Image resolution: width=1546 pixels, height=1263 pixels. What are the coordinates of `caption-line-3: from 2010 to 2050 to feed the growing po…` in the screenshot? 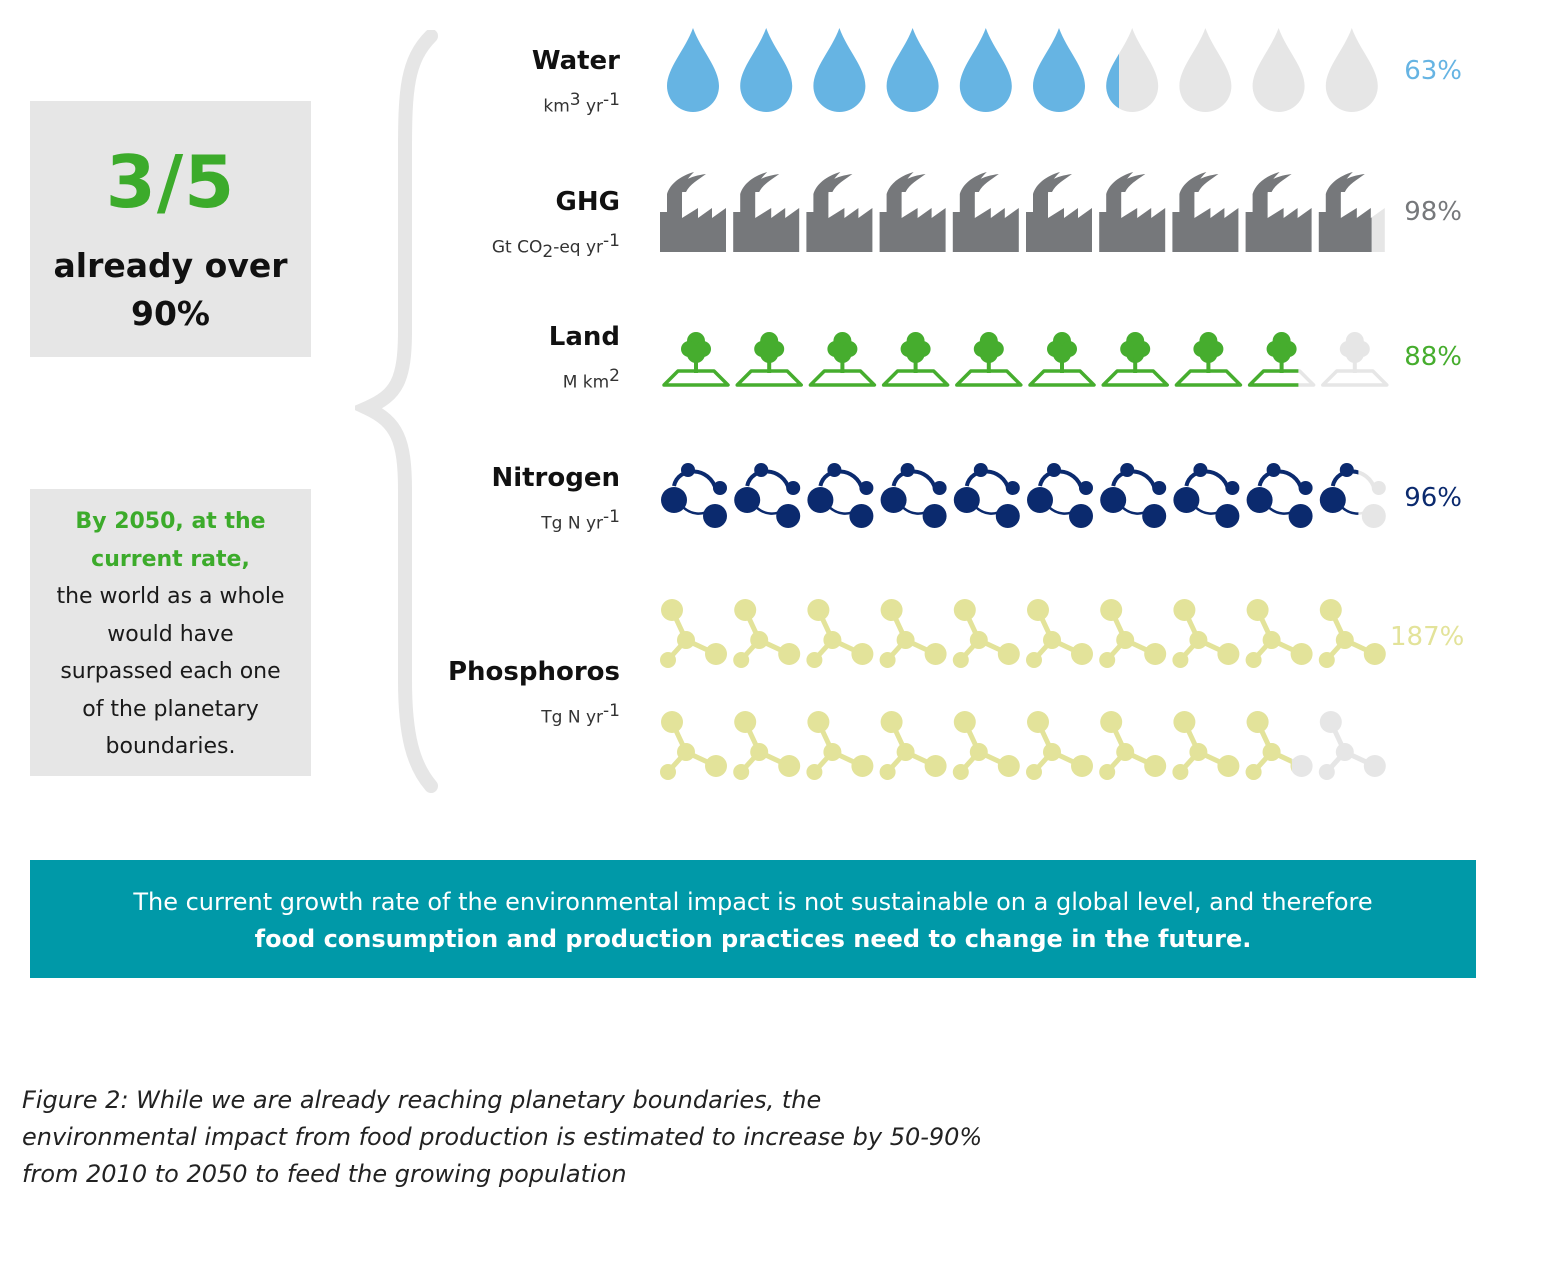 It's located at (324, 1174).